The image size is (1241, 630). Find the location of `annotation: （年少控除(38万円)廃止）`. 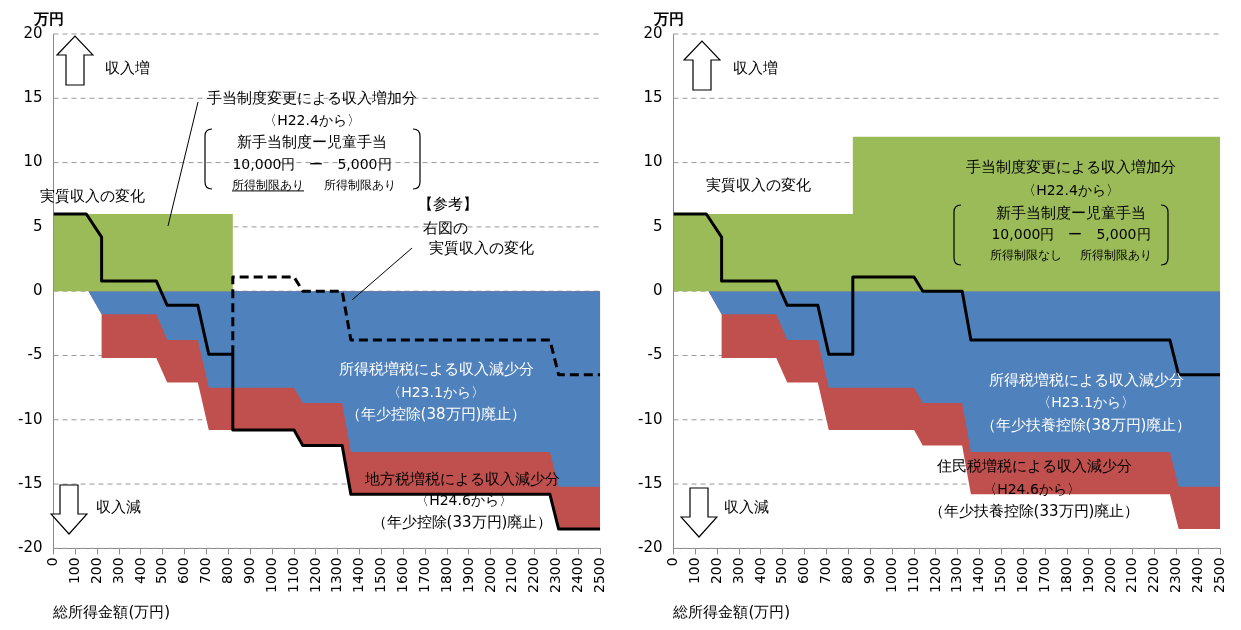

annotation: （年少控除(38万円)廃止） is located at coordinates (436, 413).